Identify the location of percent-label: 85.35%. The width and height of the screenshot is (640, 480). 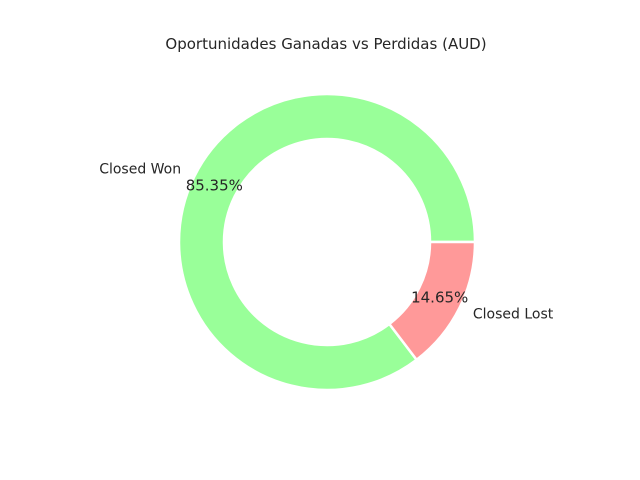
(214, 186).